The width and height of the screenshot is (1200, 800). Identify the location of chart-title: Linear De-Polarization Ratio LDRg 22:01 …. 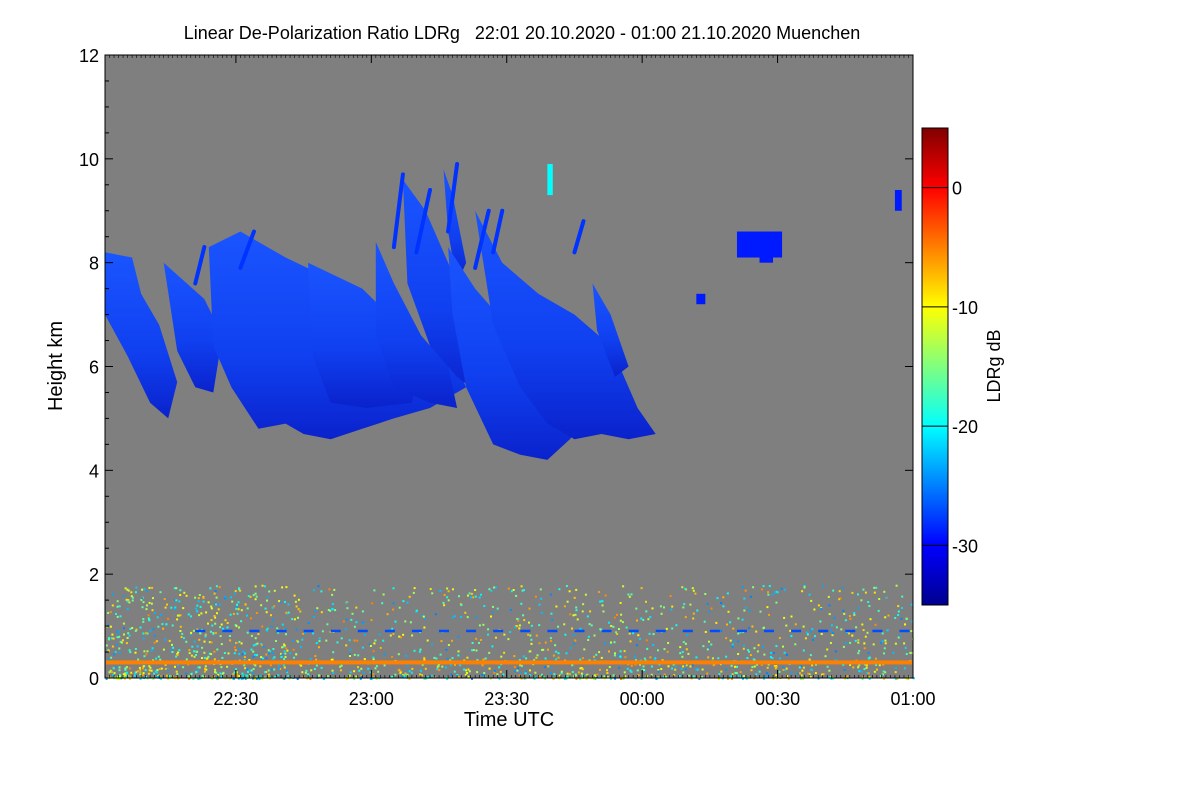
(522, 33).